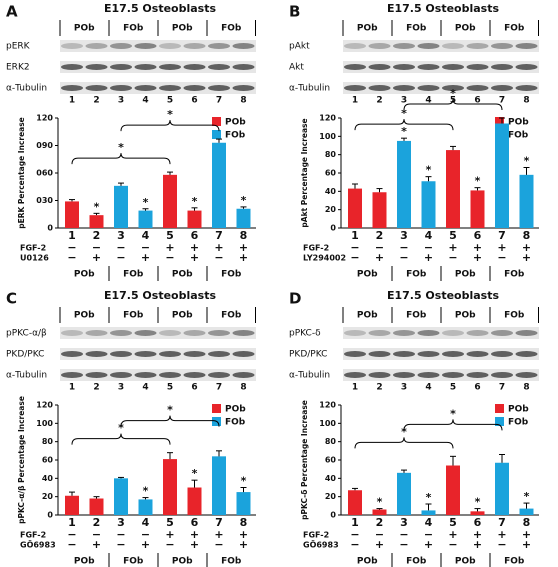 This screenshot has width=558, height=567. I want to click on x-tick-label: 3, so click(121, 235).